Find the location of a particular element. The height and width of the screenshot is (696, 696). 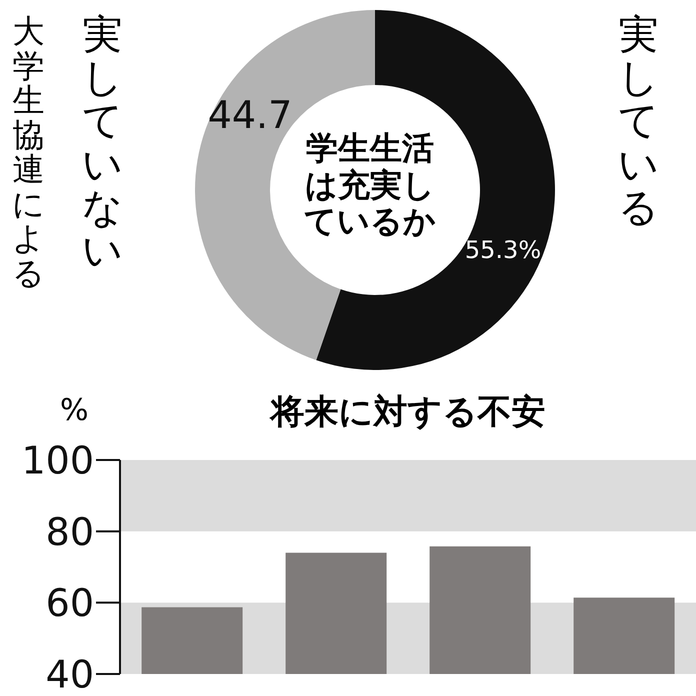

y-axis-title: % is located at coordinates (74, 410).